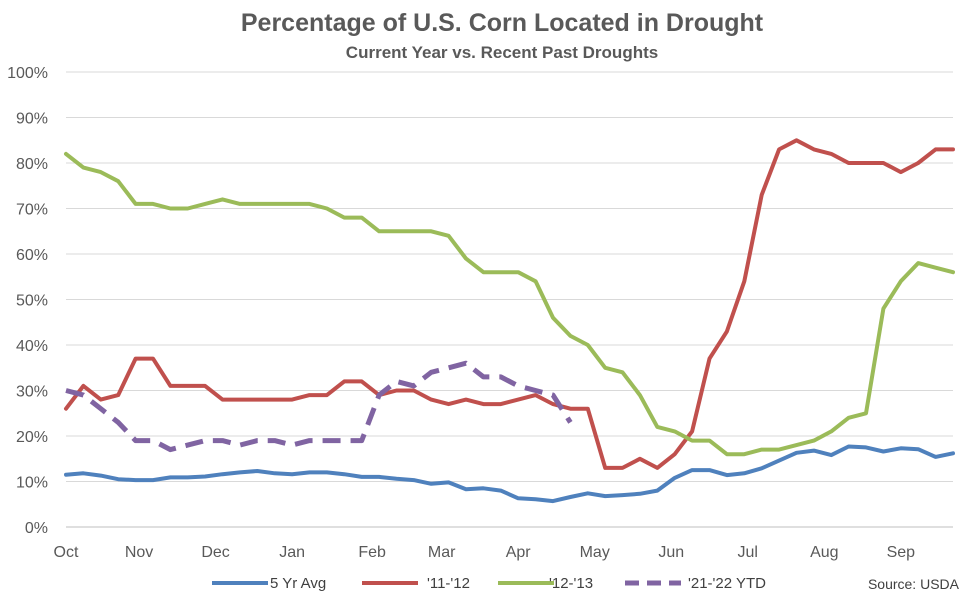  What do you see at coordinates (32, 255) in the screenshot?
I see `y-tick-label: 60%` at bounding box center [32, 255].